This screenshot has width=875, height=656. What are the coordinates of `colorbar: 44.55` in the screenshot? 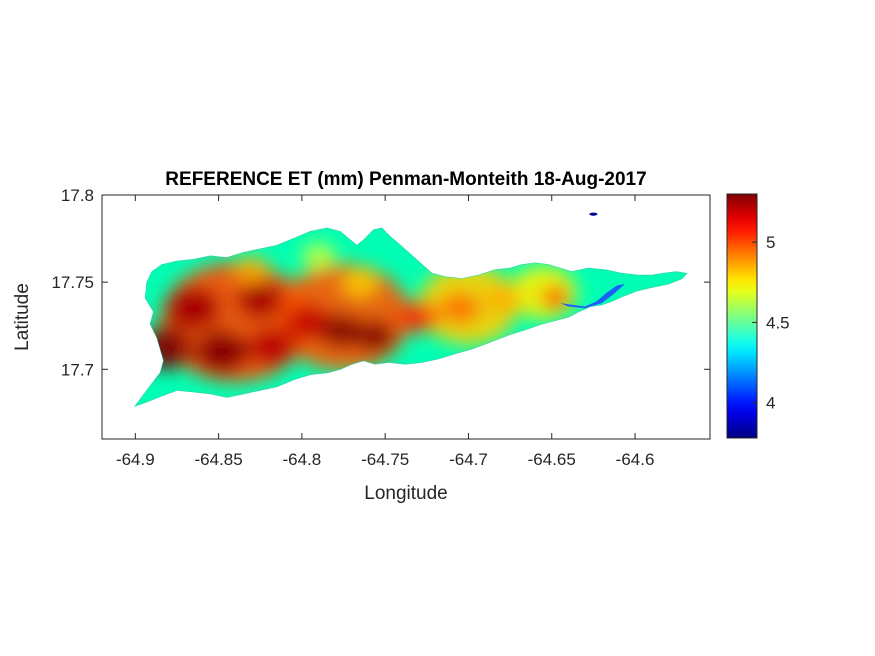 It's located at (758, 316).